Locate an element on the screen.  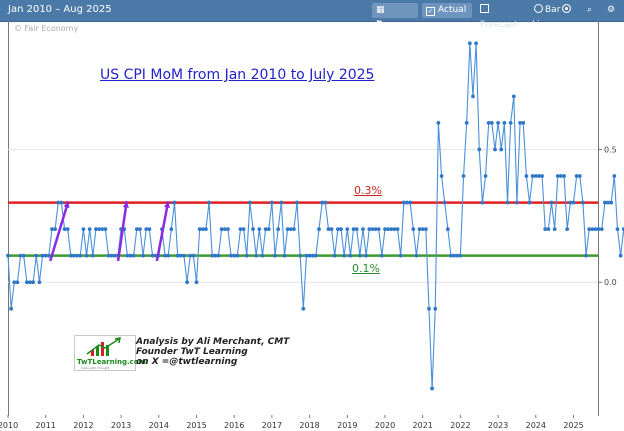
x-tick-label: 2015 is located at coordinates (196, 425).